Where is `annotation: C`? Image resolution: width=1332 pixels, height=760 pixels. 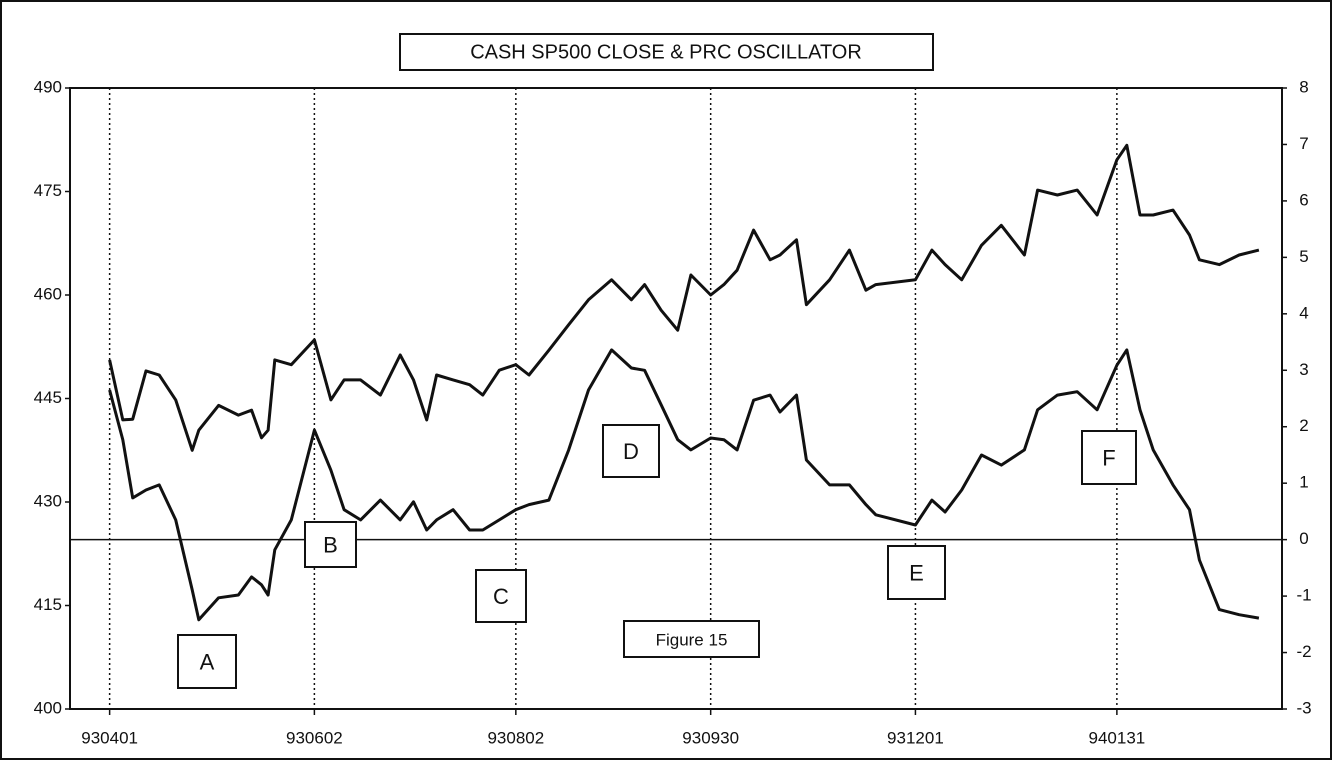
annotation: C is located at coordinates (501, 596).